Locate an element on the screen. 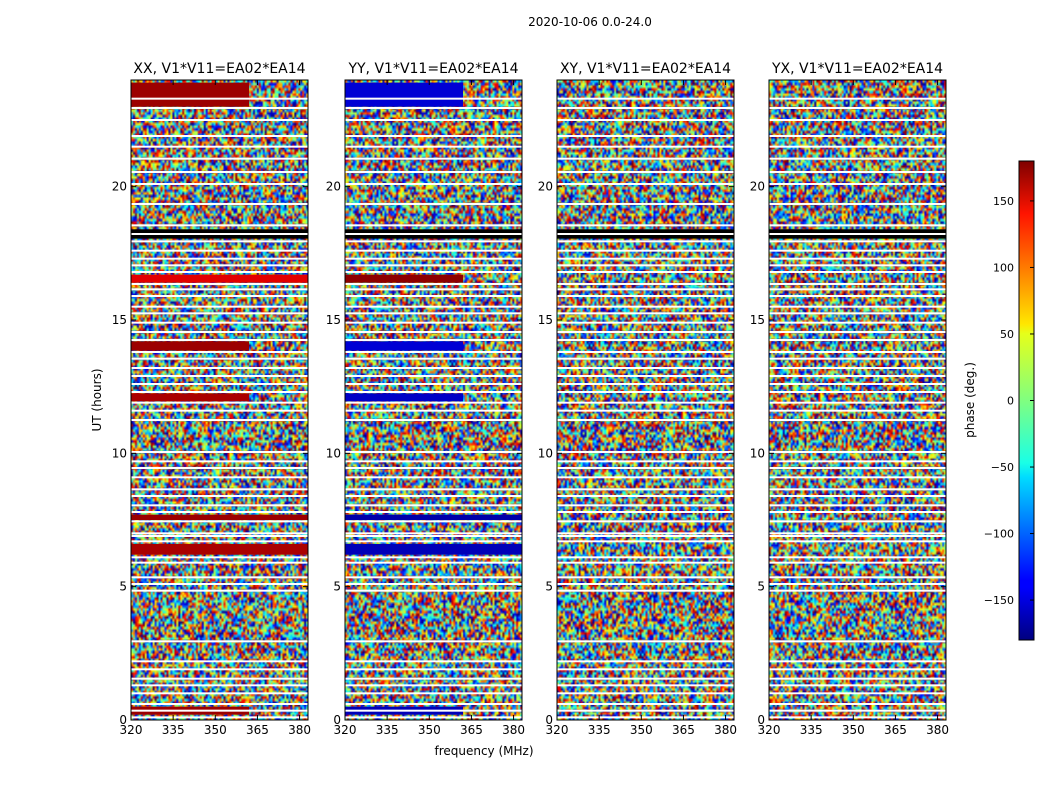 Image resolution: width=1050 pixels, height=800 pixels. phase-noise-image is located at coordinates (645, 400).